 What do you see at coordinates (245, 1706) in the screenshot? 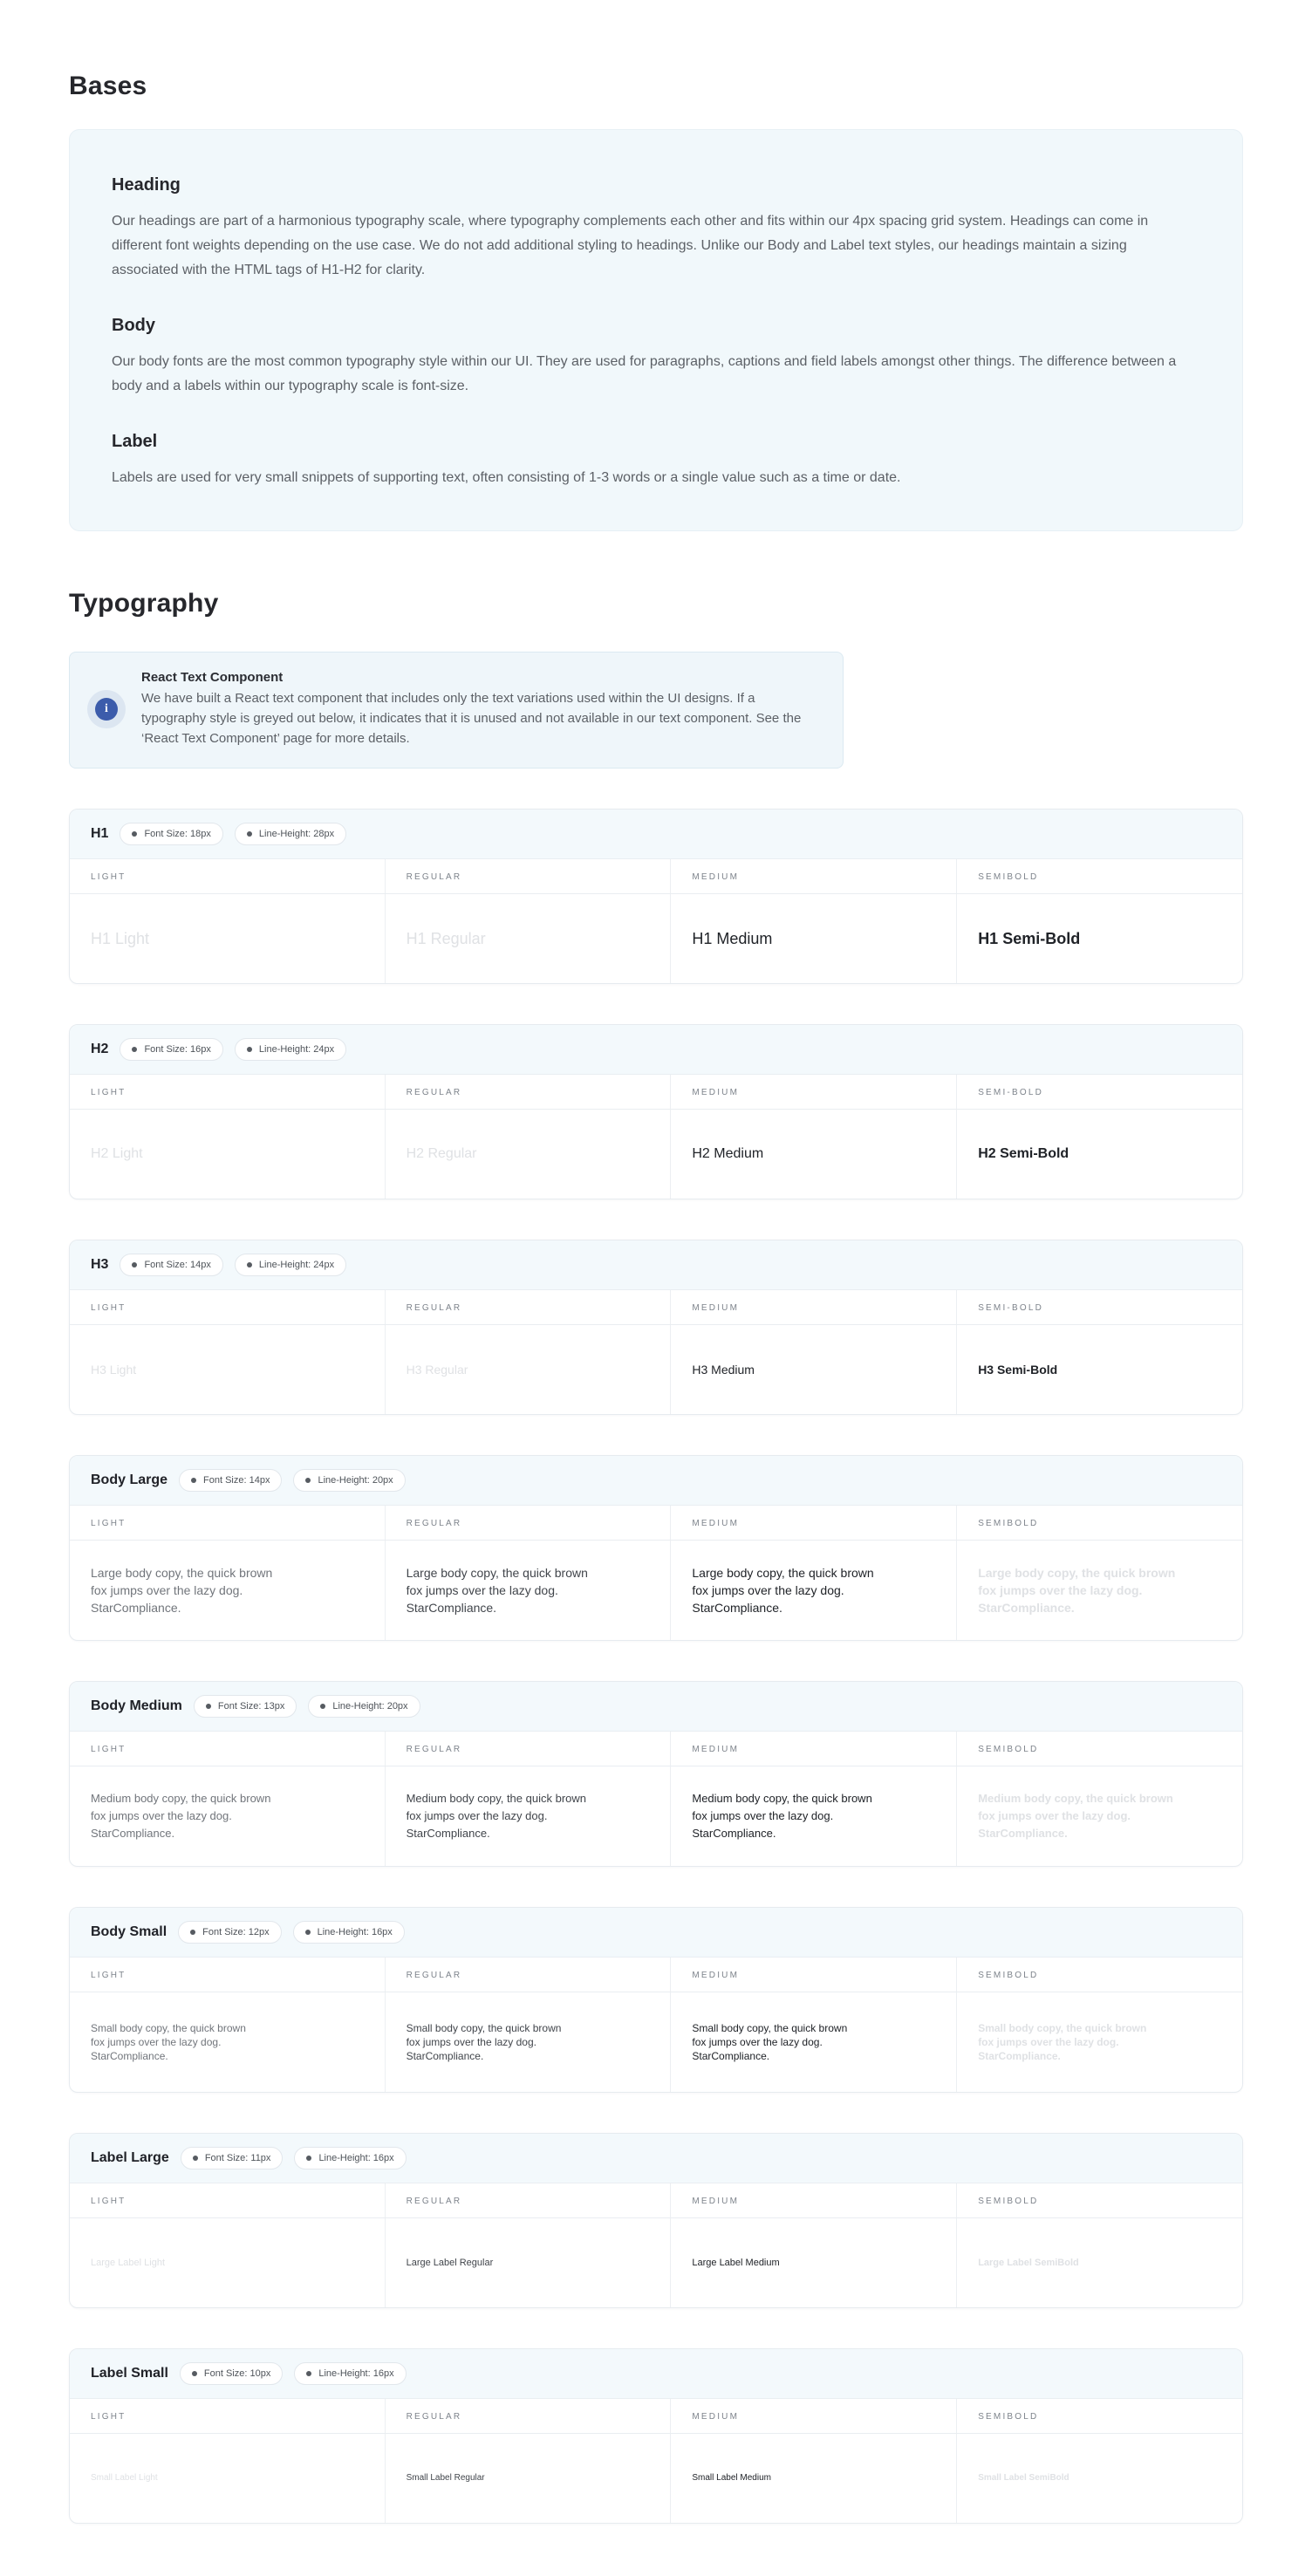
I see `font-size-badge: Font Size: 13px` at bounding box center [245, 1706].